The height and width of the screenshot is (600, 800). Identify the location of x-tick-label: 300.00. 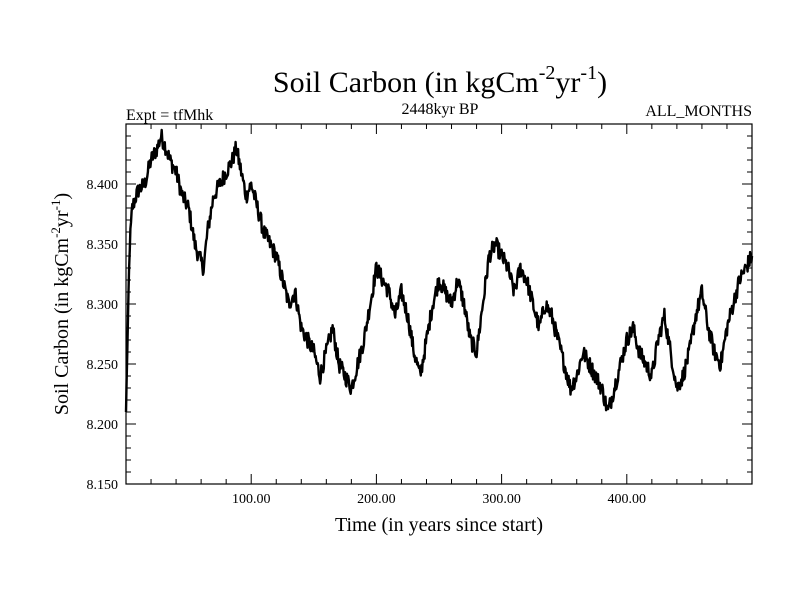
(501, 499).